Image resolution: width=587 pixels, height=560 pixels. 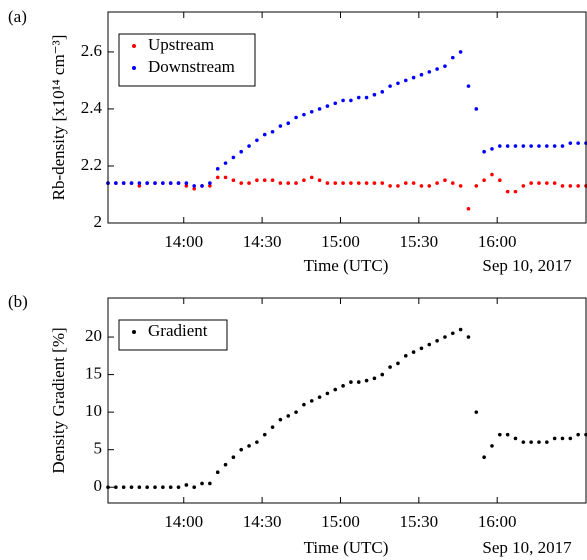 What do you see at coordinates (93, 372) in the screenshot?
I see `y-tick-label: 15` at bounding box center [93, 372].